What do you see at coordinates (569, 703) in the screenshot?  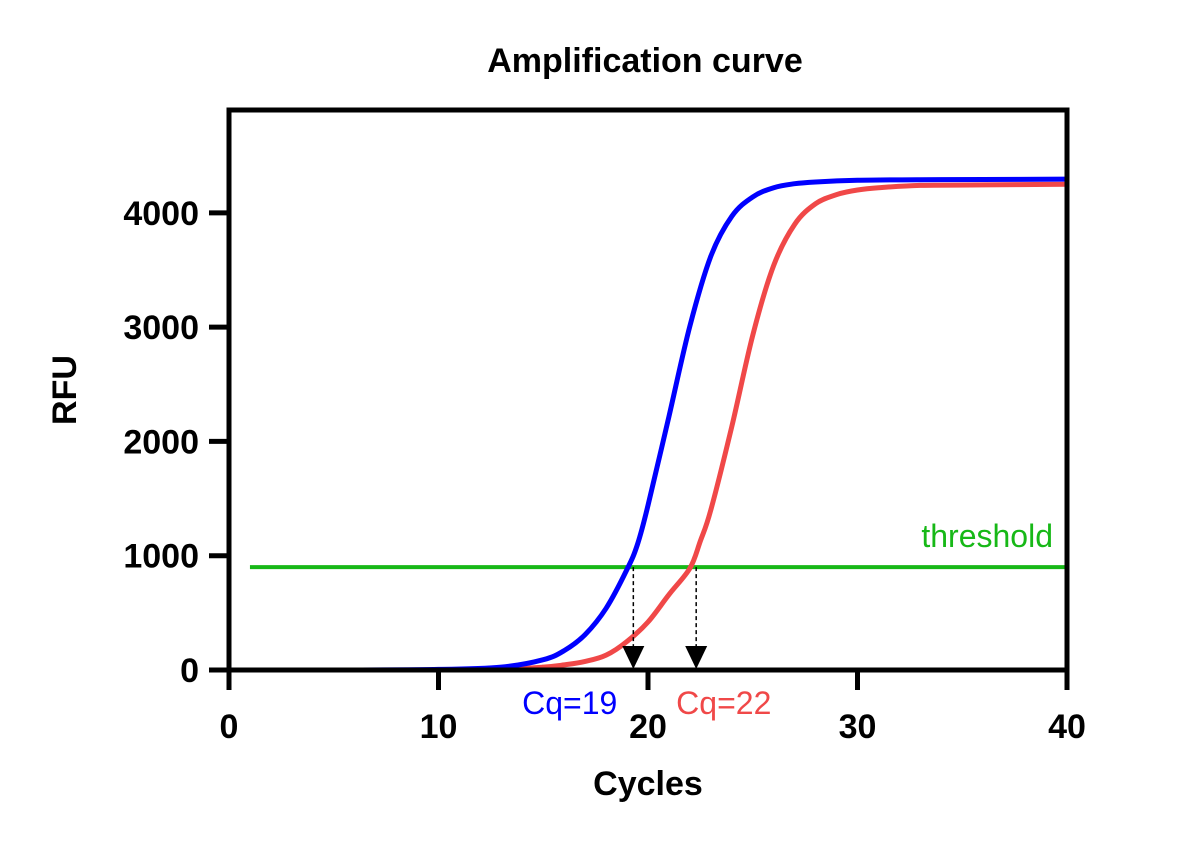 I see `cq-label: Cq=19` at bounding box center [569, 703].